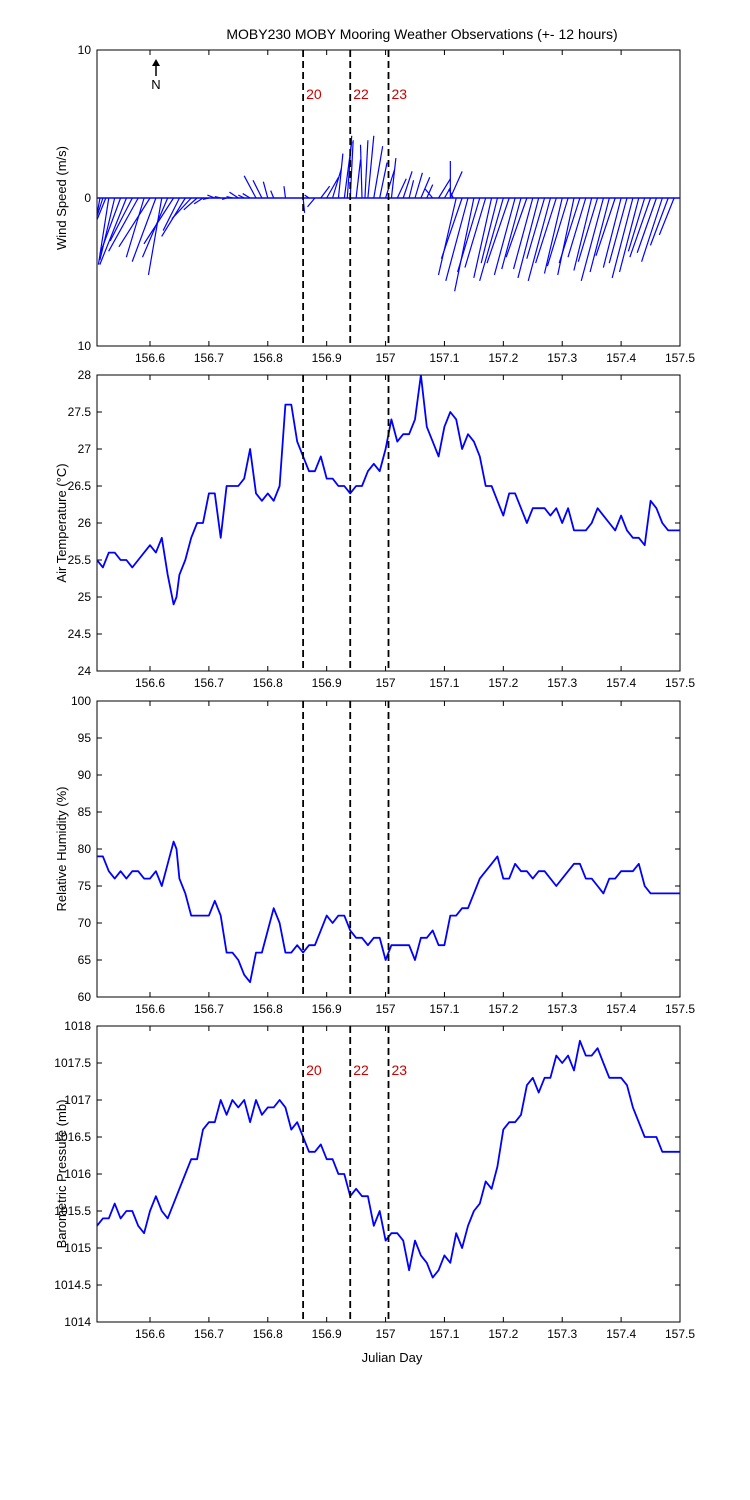 This screenshot has height=1500, width=750. I want to click on humidity-x-tick-label: 157.4, so click(621, 1009).